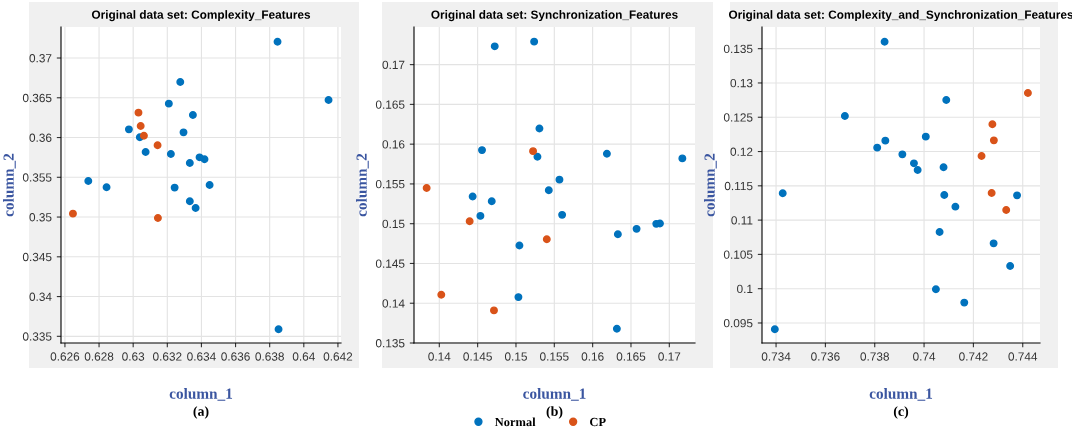  What do you see at coordinates (776, 356) in the screenshot?
I see `x-tick-label: 0.734` at bounding box center [776, 356].